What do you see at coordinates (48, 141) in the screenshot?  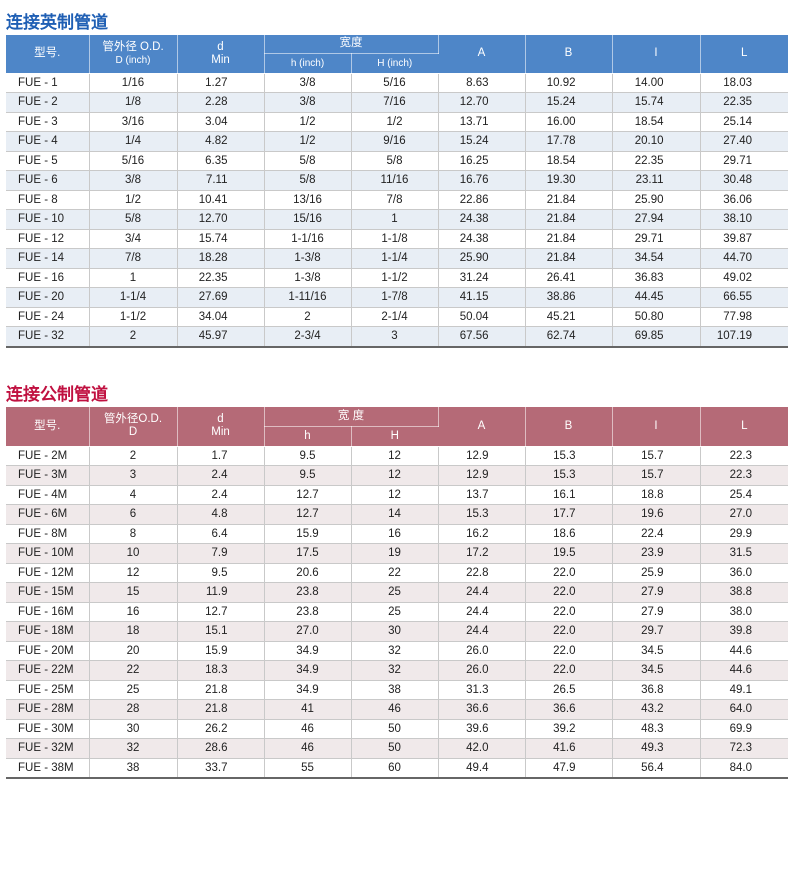 I see `cell-model: FUE - 4` at bounding box center [48, 141].